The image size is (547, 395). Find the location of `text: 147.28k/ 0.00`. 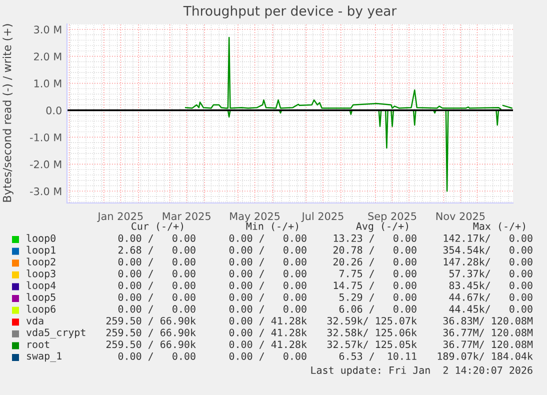

text: 147.28k/ 0.00 is located at coordinates (488, 262).